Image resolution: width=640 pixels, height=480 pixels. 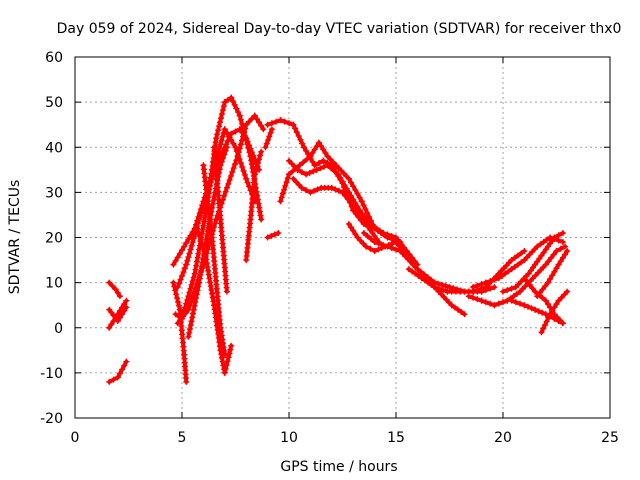 What do you see at coordinates (54, 193) in the screenshot?
I see `y-tick-label: 30` at bounding box center [54, 193].